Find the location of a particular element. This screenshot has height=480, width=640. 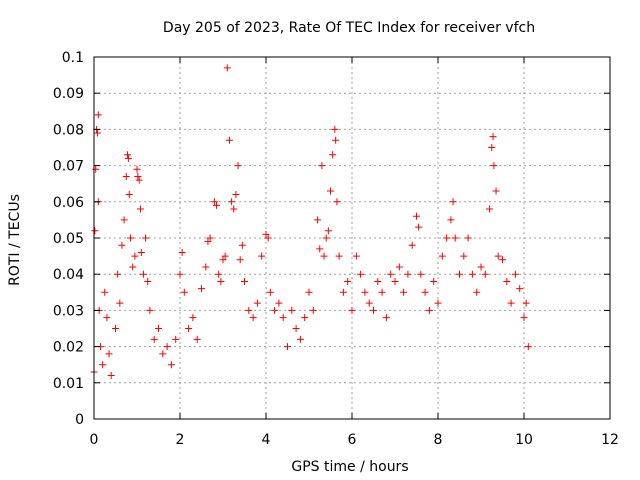

y-tick-label: 0.03 is located at coordinates (68, 311).